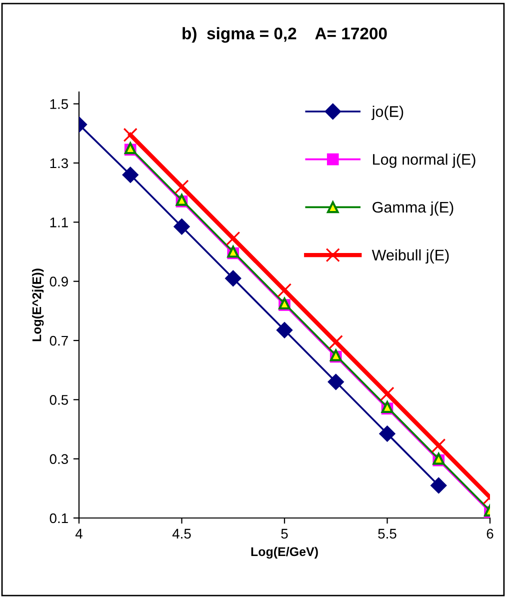  Describe the element at coordinates (387, 533) in the screenshot. I see `x-tick-label: 5.5` at that location.